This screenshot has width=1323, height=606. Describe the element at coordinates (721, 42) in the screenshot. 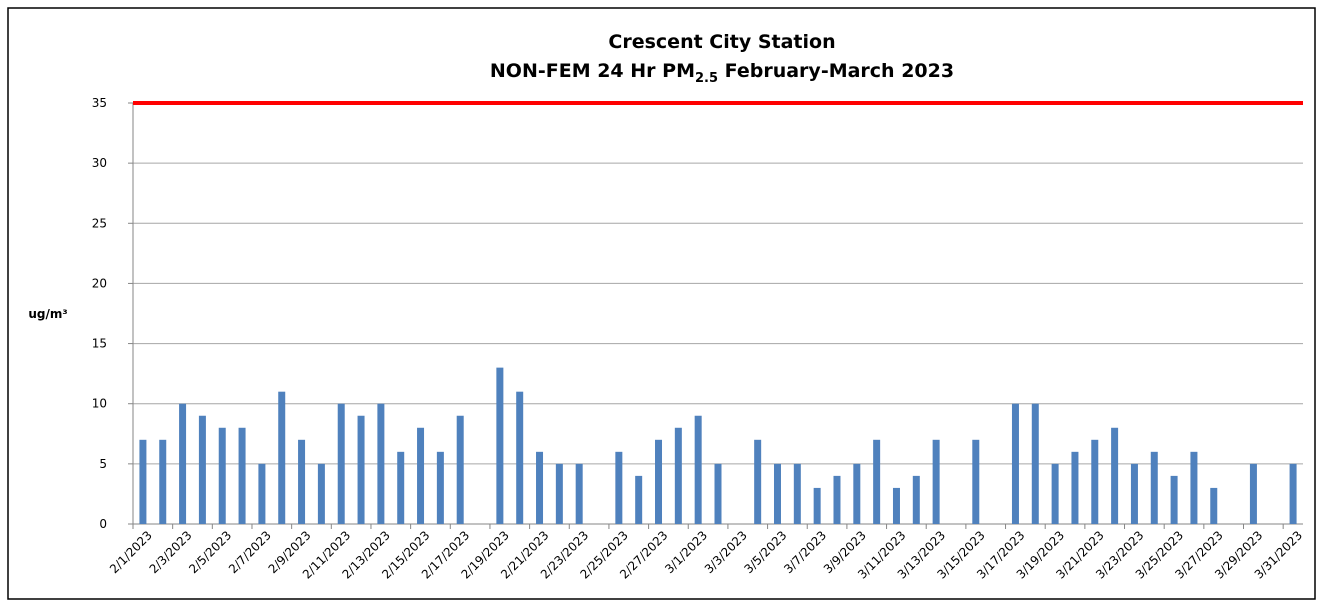

I see `chart-title: Crescent City Station` at that location.